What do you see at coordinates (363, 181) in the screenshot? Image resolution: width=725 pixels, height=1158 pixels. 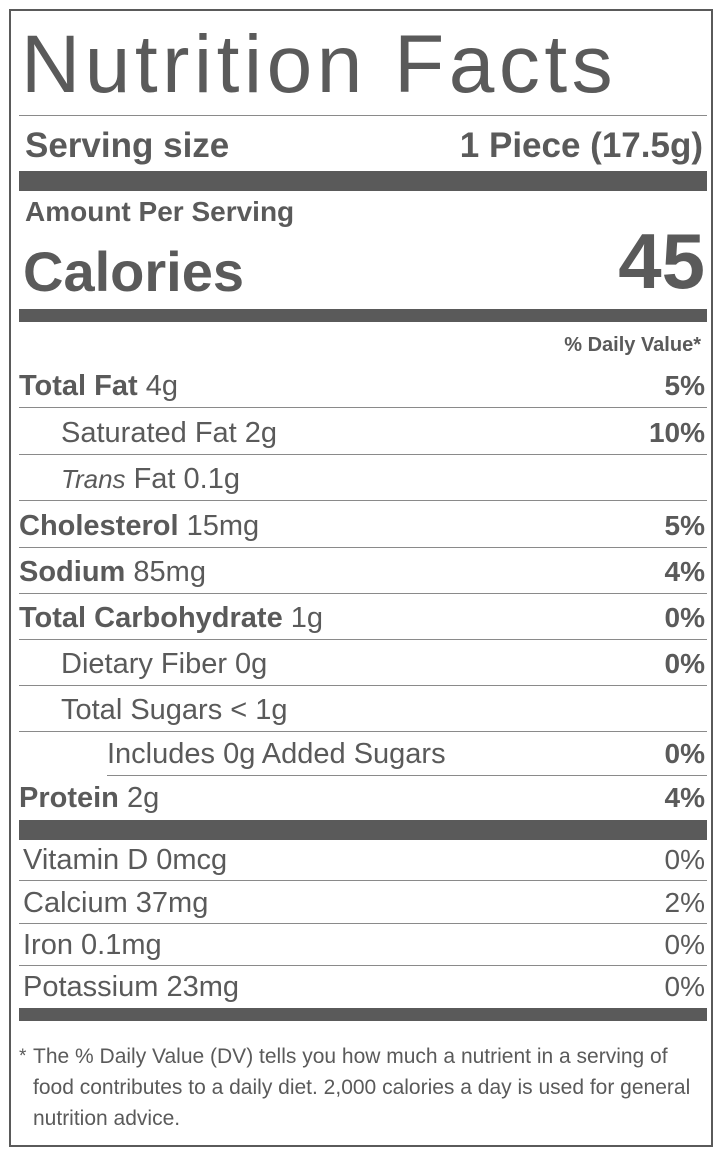 I see `thick-divider-top` at bounding box center [363, 181].